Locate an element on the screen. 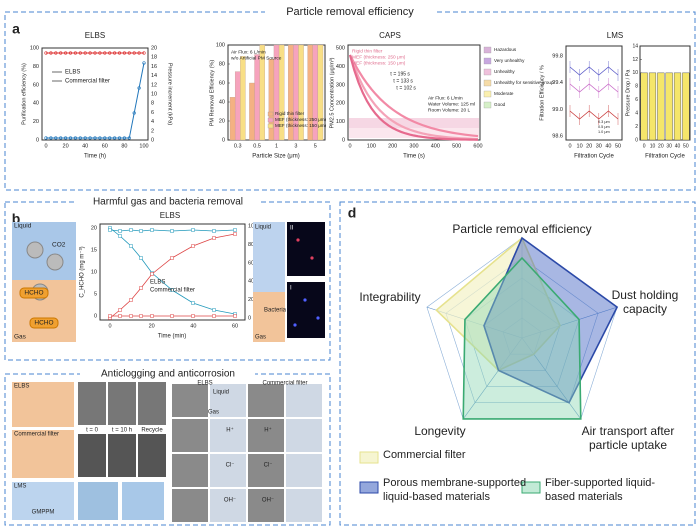  plot-title: LMS is located at coordinates (615, 35).